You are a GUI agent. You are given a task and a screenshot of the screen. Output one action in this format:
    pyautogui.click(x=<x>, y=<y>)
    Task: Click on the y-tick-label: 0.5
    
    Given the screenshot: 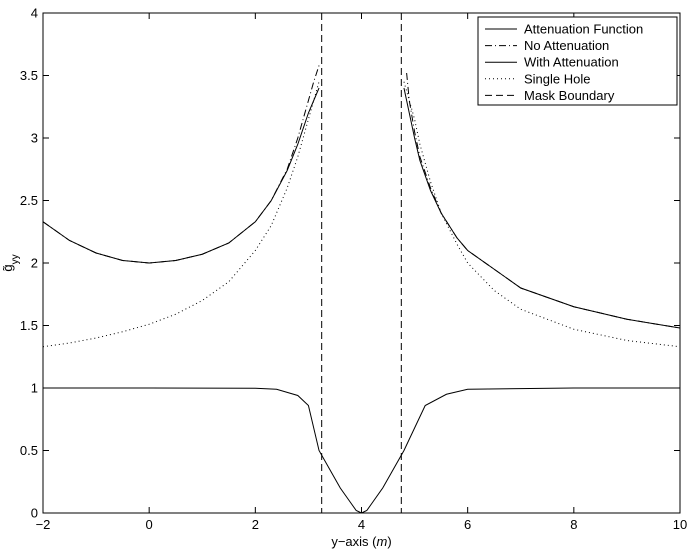 What is the action you would take?
    pyautogui.click(x=29, y=450)
    